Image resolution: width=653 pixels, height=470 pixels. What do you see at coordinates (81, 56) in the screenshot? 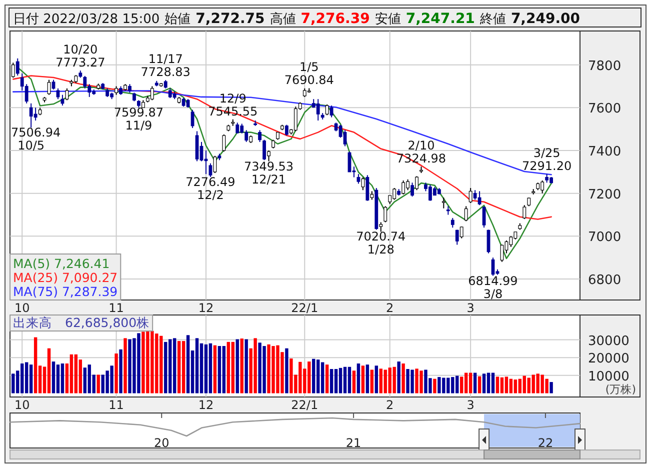
I see `annotation: 10/20 7773.27` at bounding box center [81, 56].